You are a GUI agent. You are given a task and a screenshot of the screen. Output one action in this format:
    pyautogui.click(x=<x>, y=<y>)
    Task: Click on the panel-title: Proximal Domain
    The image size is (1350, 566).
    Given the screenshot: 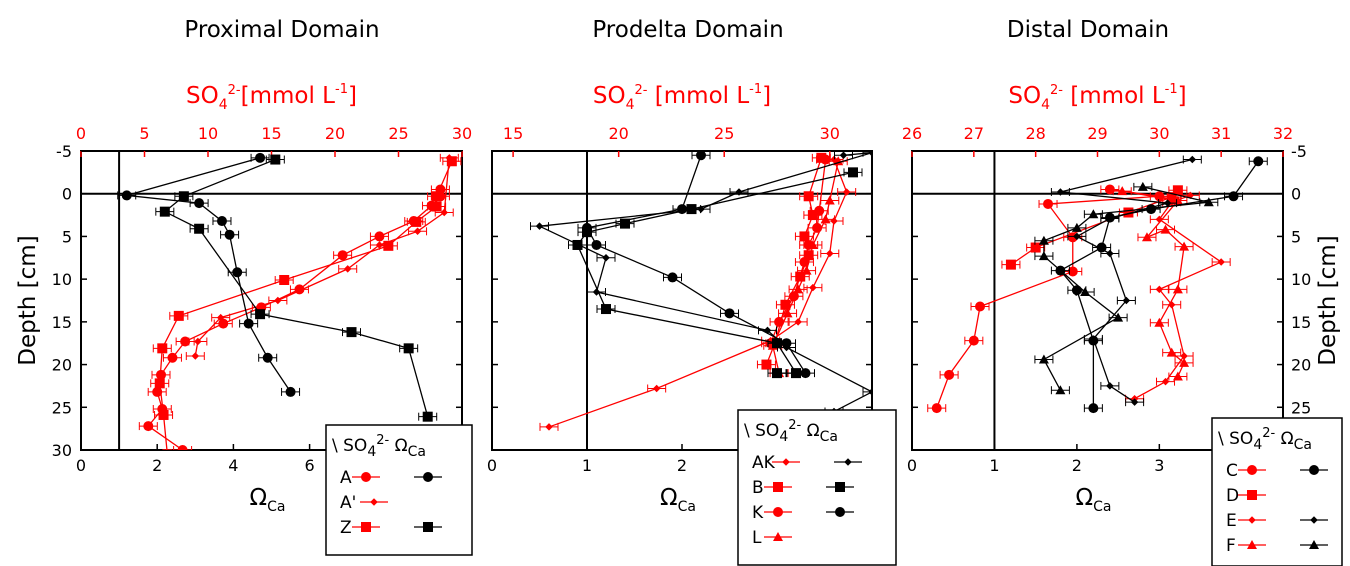 What is the action you would take?
    pyautogui.click(x=281, y=30)
    